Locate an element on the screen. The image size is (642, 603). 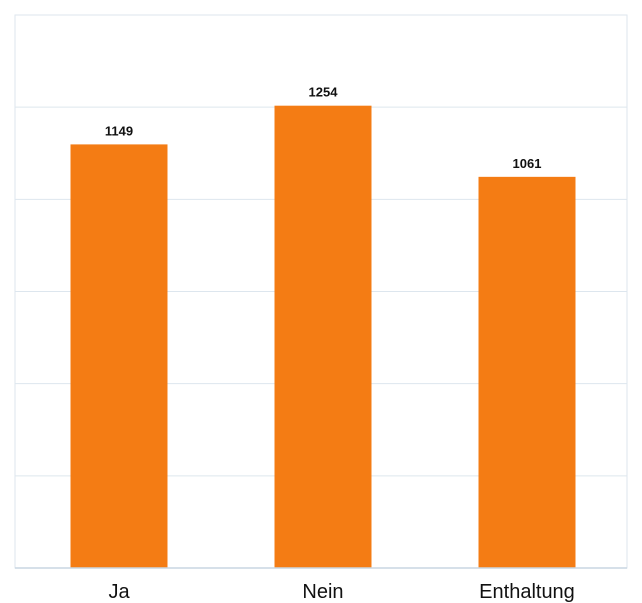
data-label-ja: 1149 is located at coordinates (119, 130).